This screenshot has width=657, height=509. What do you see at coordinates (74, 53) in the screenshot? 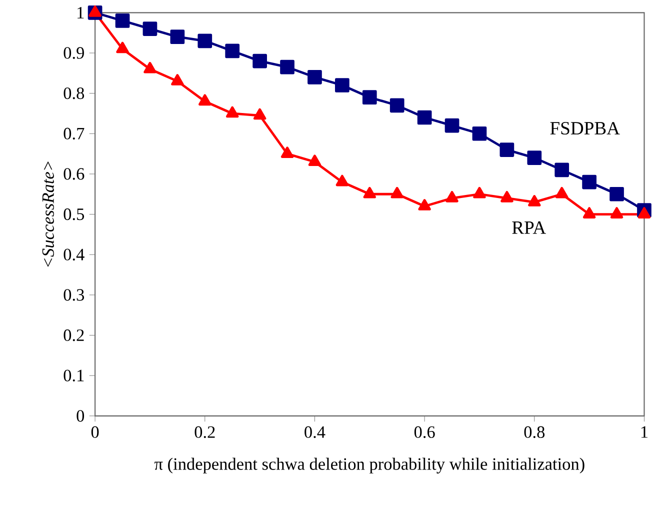
I see `y-tick-label: 0.9` at bounding box center [74, 53].